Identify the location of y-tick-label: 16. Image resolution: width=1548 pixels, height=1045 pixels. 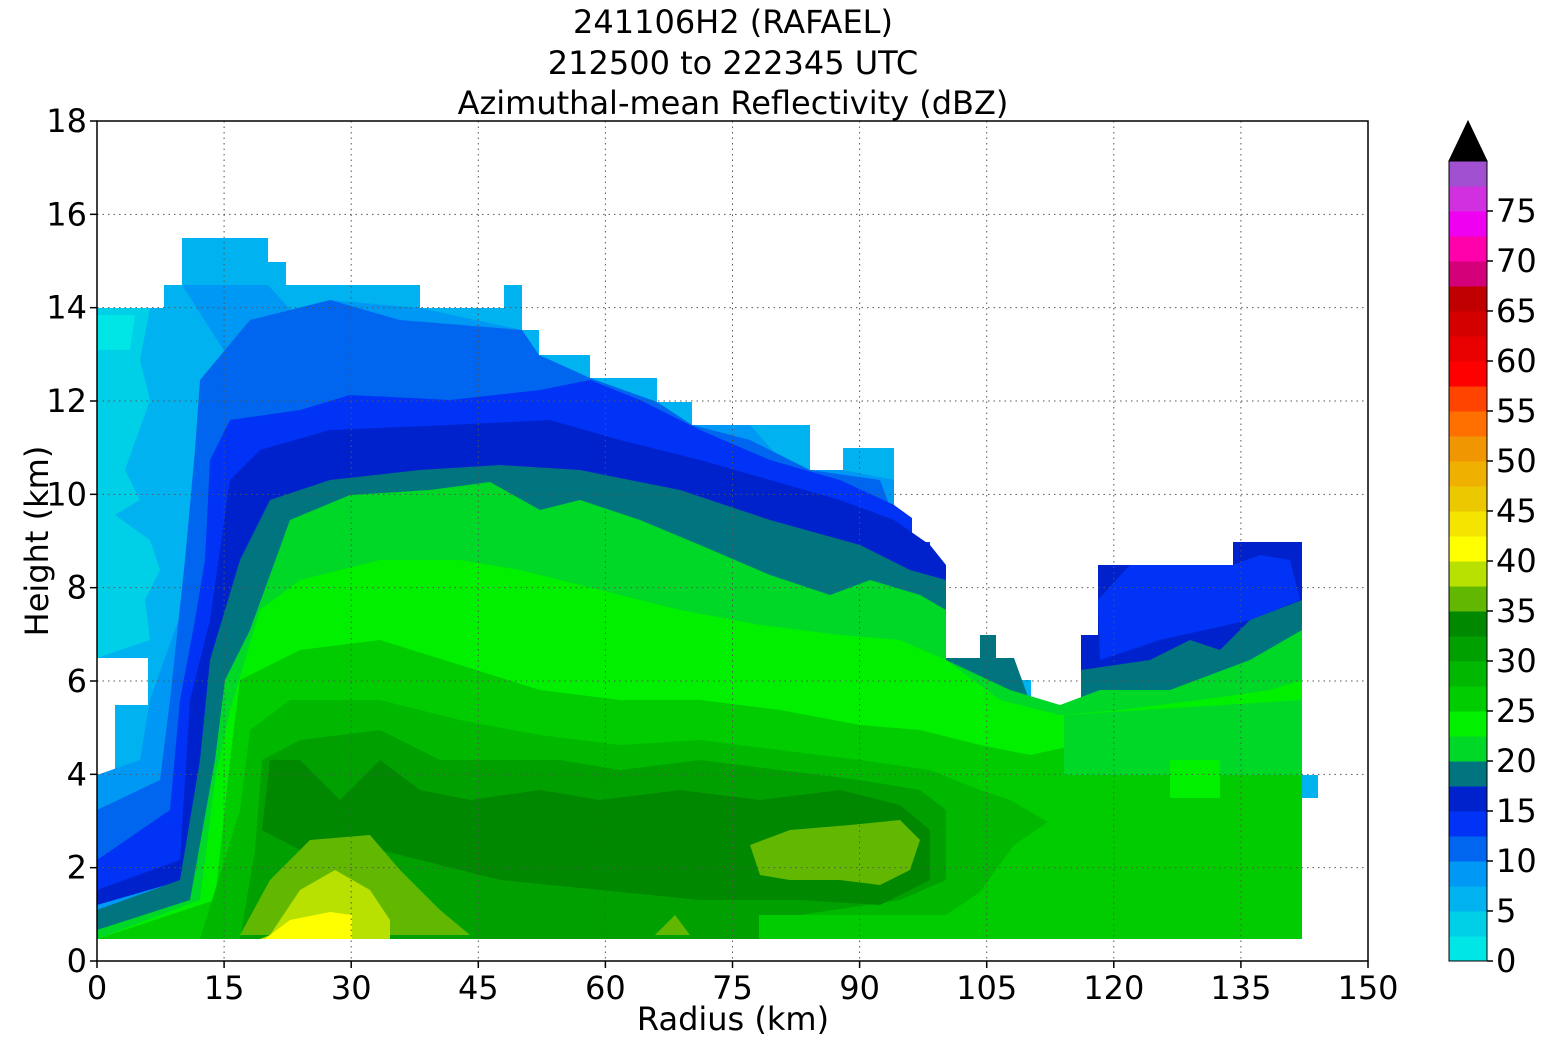
(66, 214).